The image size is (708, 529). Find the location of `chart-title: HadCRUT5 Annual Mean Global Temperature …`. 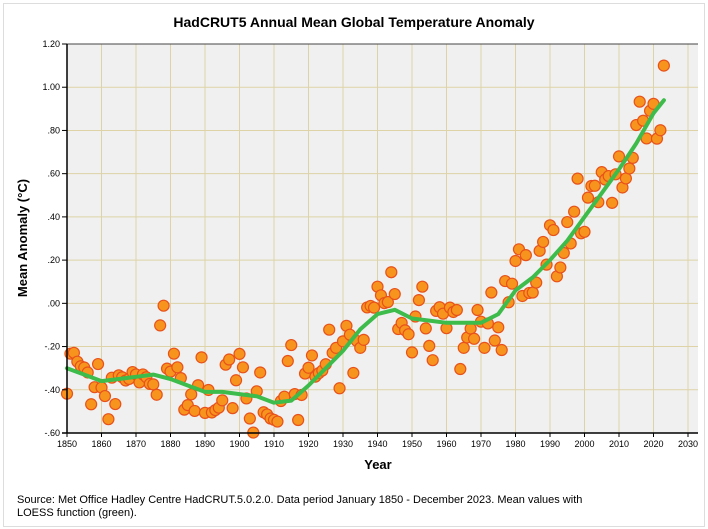

chart-title: HadCRUT5 Annual Mean Global Temperature … is located at coordinates (353, 22).